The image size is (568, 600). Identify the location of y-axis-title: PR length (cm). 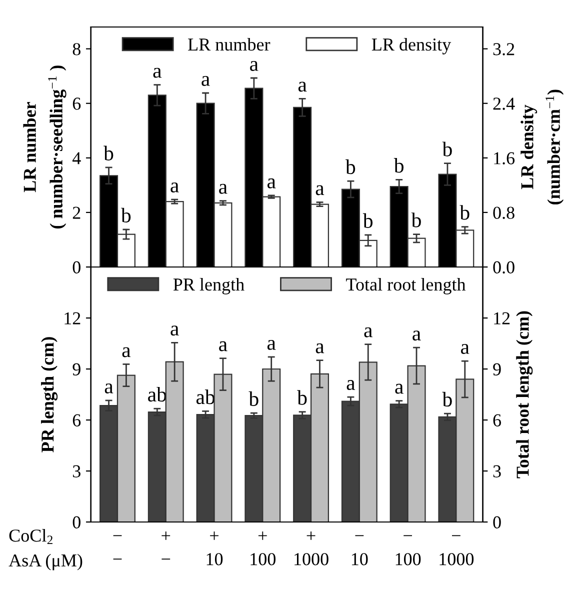
(49, 394).